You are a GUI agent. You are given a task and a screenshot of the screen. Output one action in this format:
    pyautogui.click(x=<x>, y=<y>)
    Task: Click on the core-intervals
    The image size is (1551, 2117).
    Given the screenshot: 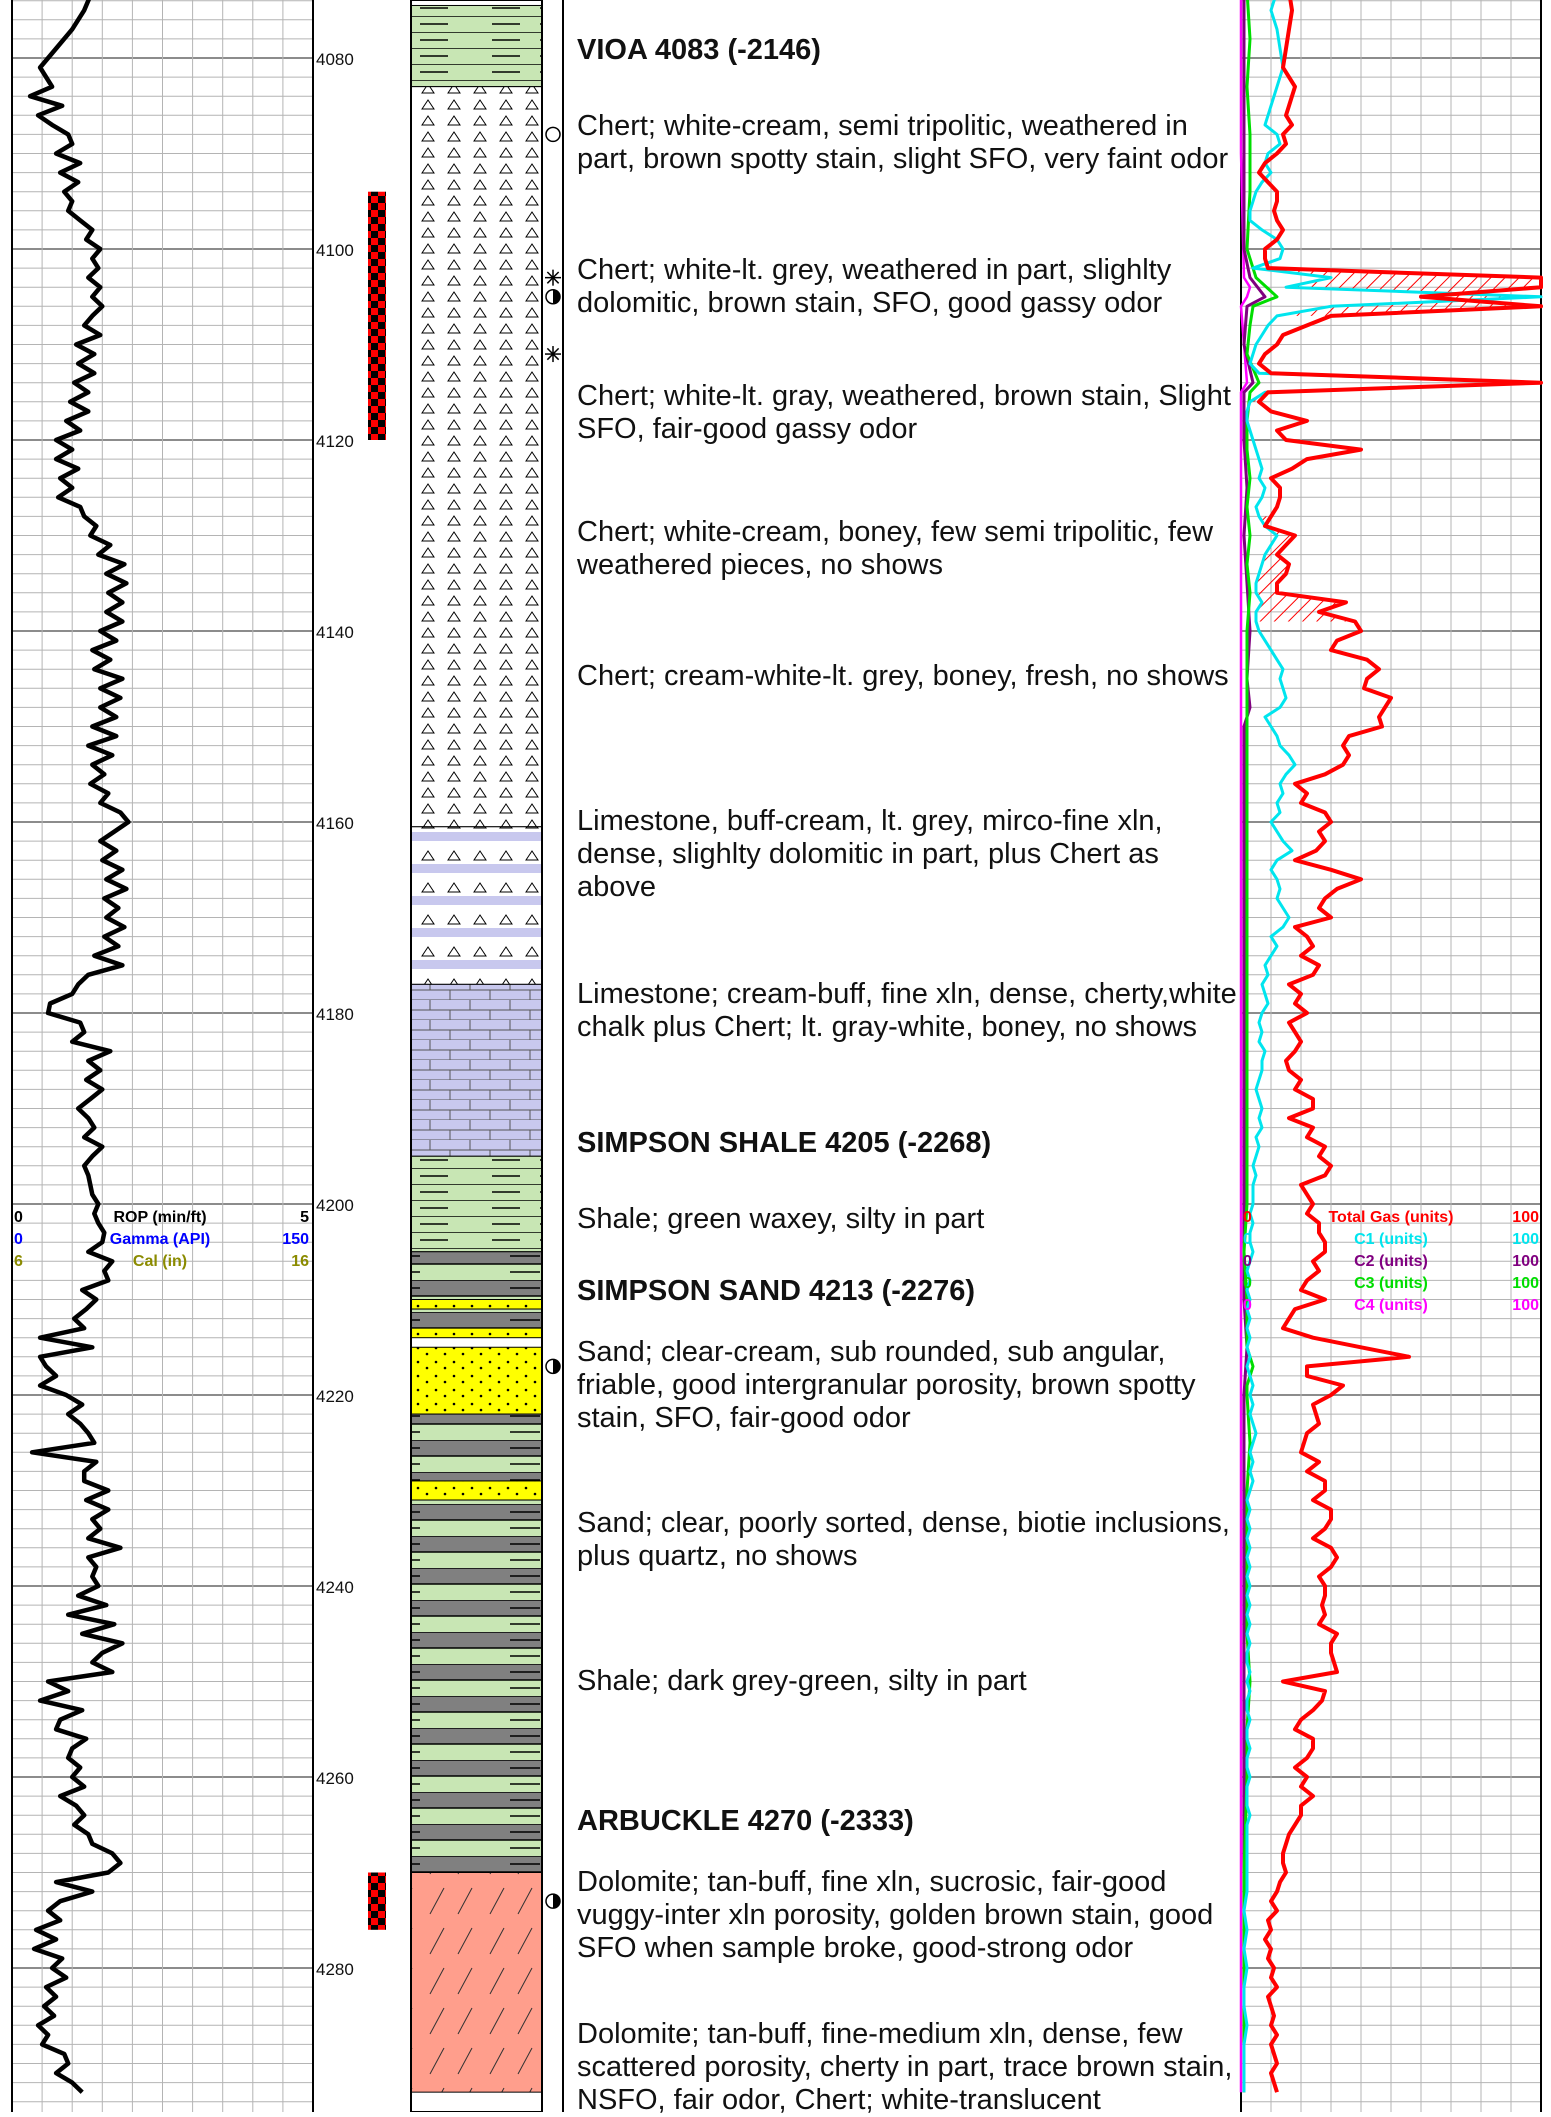 What is the action you would take?
    pyautogui.click(x=377, y=1060)
    